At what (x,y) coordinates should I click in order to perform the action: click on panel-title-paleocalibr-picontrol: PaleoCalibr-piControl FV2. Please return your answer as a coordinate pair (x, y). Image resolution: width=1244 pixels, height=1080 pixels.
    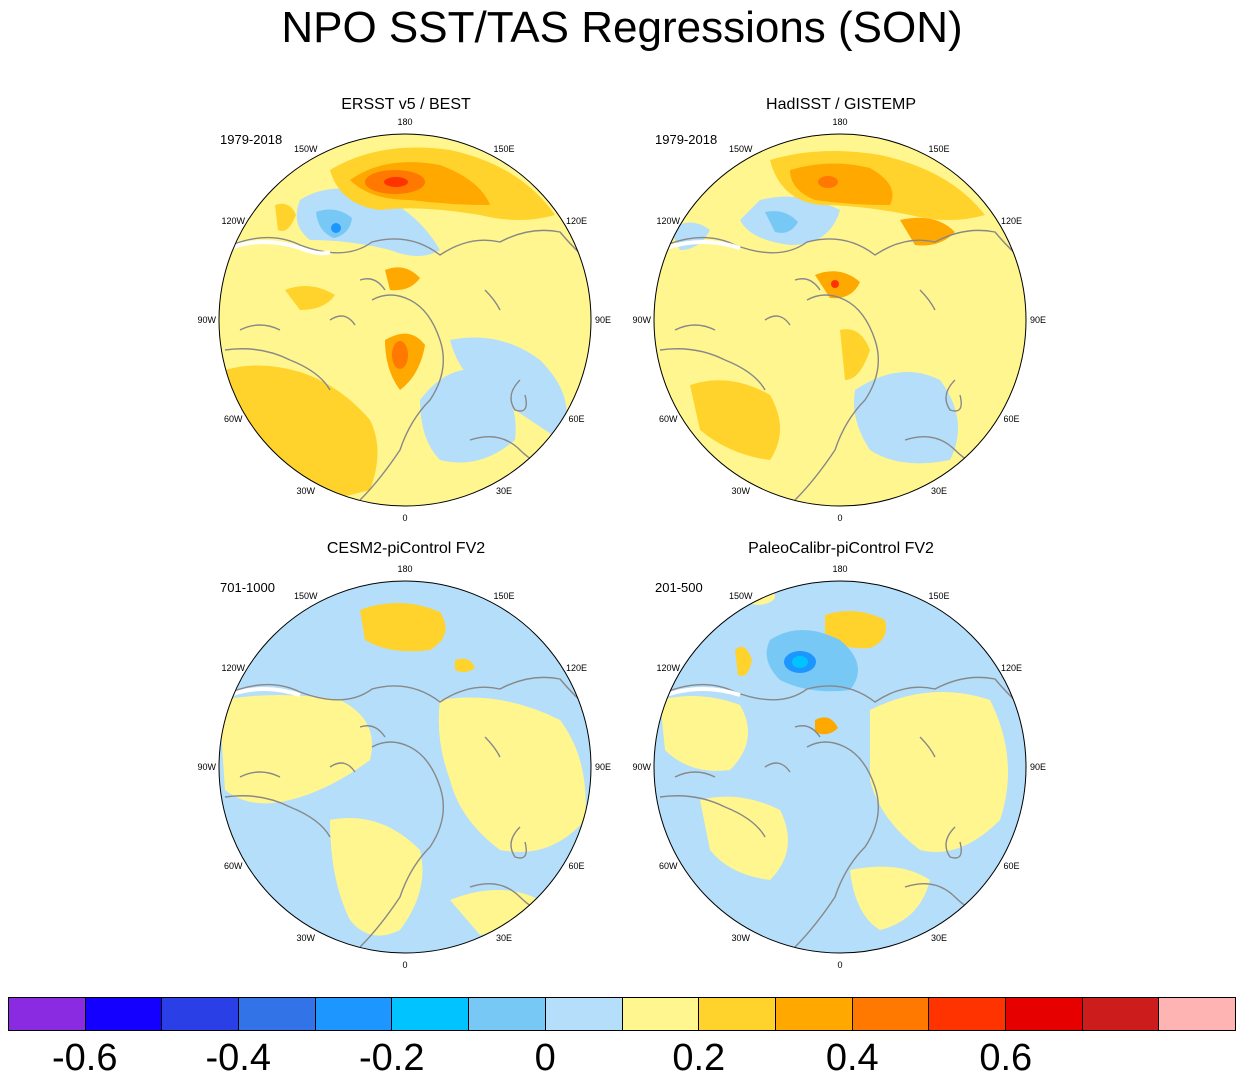
    Looking at the image, I should click on (841, 548).